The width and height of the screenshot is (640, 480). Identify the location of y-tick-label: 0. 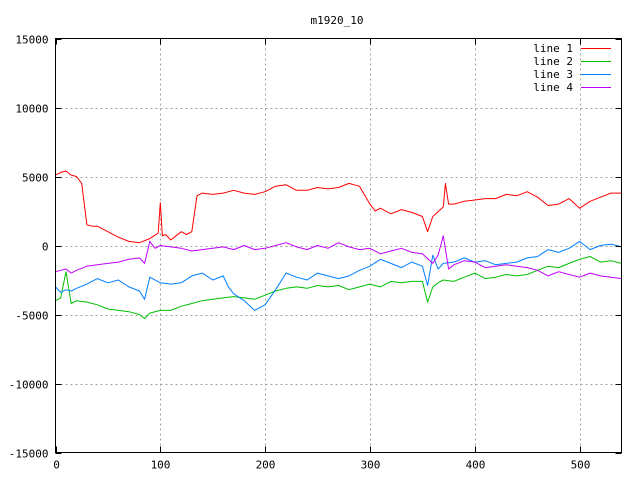
(45, 247).